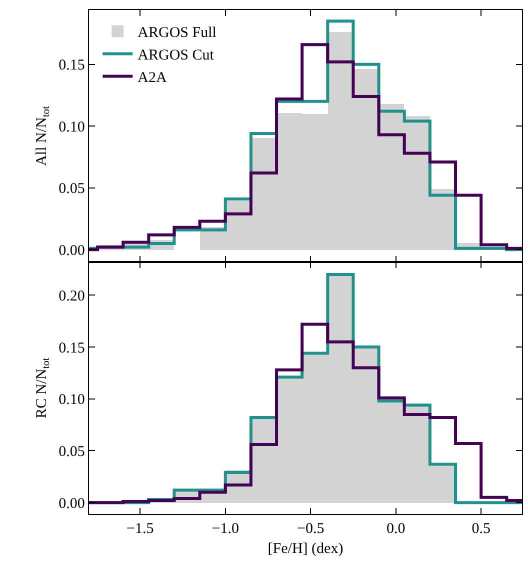  Describe the element at coordinates (225, 529) in the screenshot. I see `x-tick-label: −1.0` at that location.